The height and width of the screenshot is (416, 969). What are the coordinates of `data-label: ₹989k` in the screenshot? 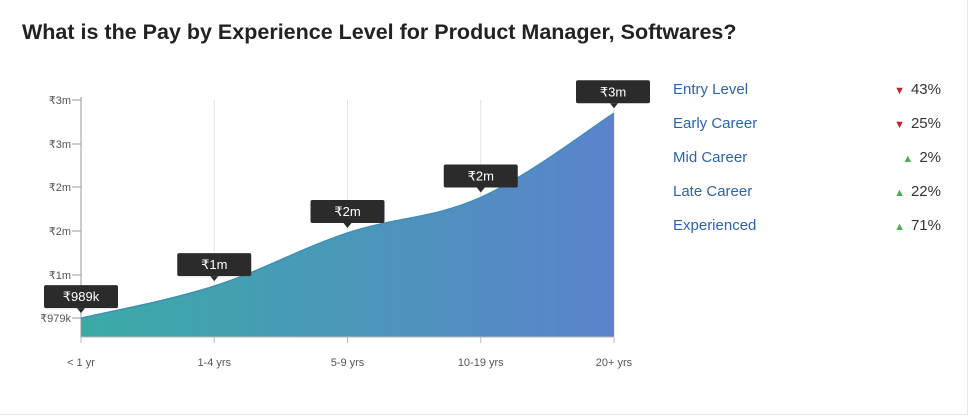 It's located at (81, 296).